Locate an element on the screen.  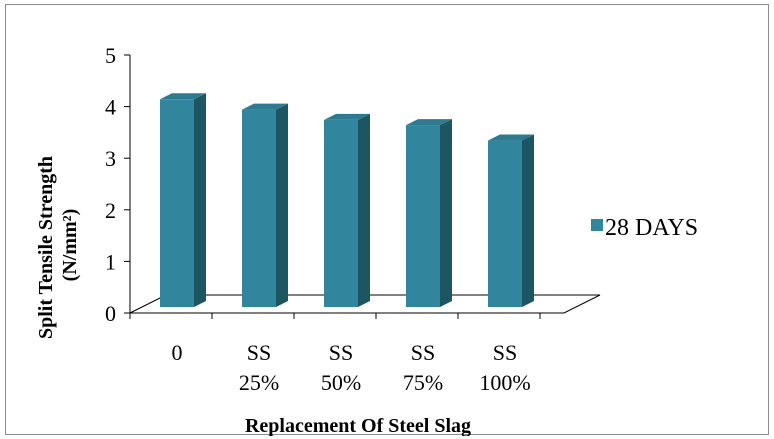
y-tick-label: 2 is located at coordinates (110, 210).